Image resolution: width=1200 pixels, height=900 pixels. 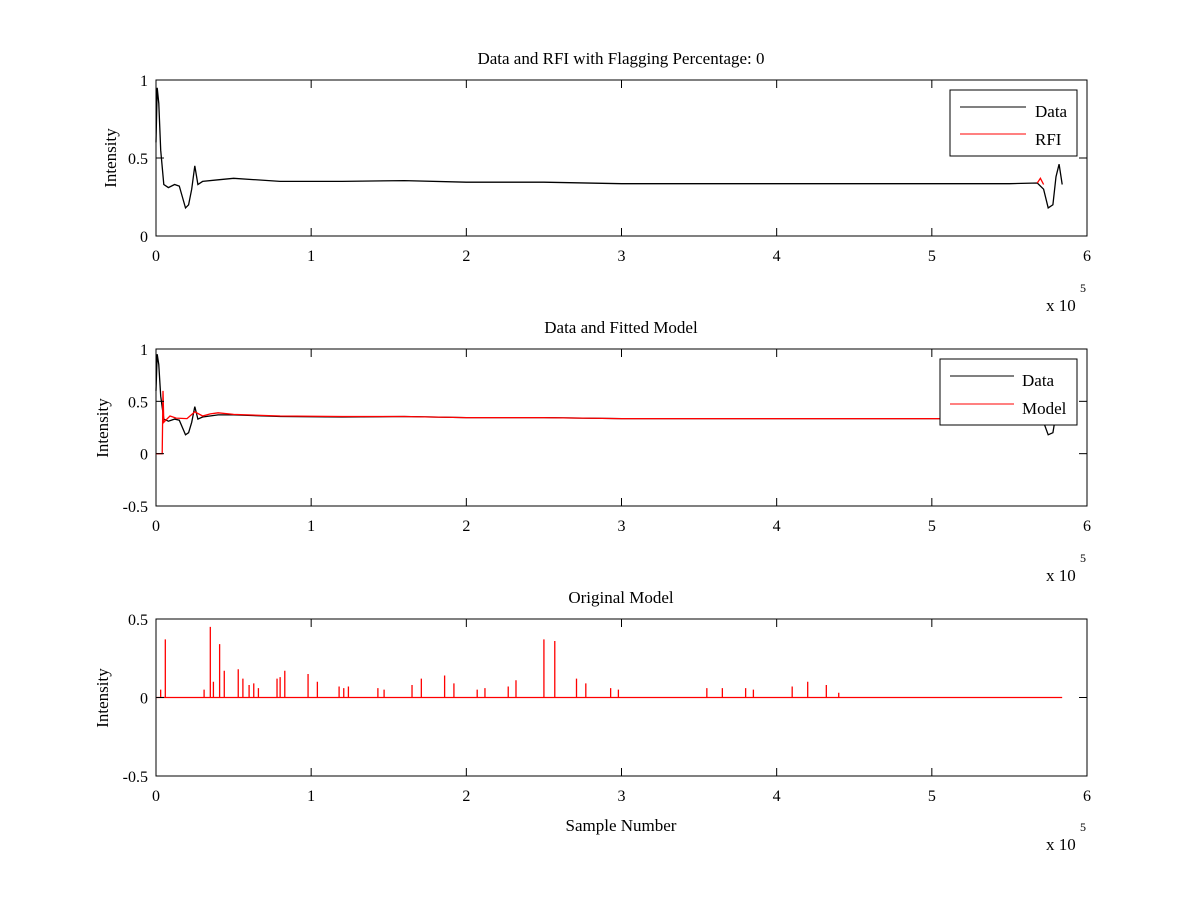 I want to click on chart-3-xtick-label: 5, so click(x=932, y=796).